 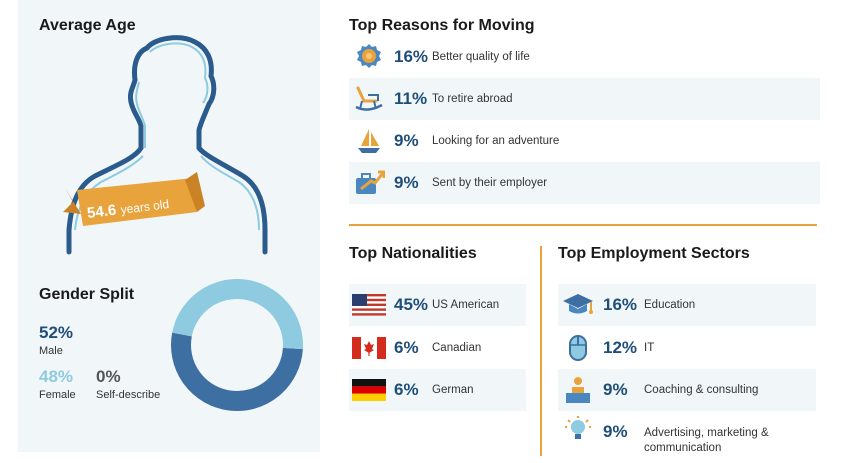 What do you see at coordinates (237, 371) in the screenshot?
I see `donut-slice-male` at bounding box center [237, 371].